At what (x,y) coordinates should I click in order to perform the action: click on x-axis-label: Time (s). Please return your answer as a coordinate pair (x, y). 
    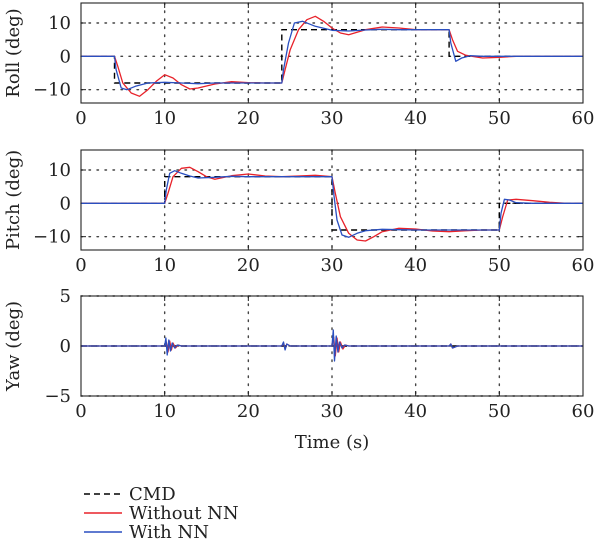
    Looking at the image, I should click on (332, 442).